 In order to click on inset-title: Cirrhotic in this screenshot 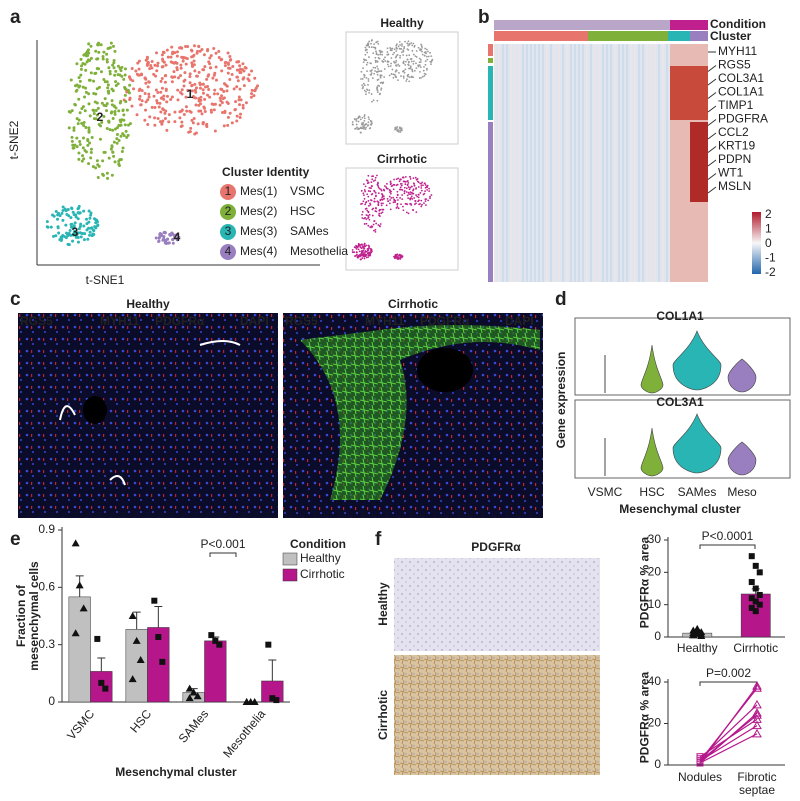, I will do `click(402, 159)`.